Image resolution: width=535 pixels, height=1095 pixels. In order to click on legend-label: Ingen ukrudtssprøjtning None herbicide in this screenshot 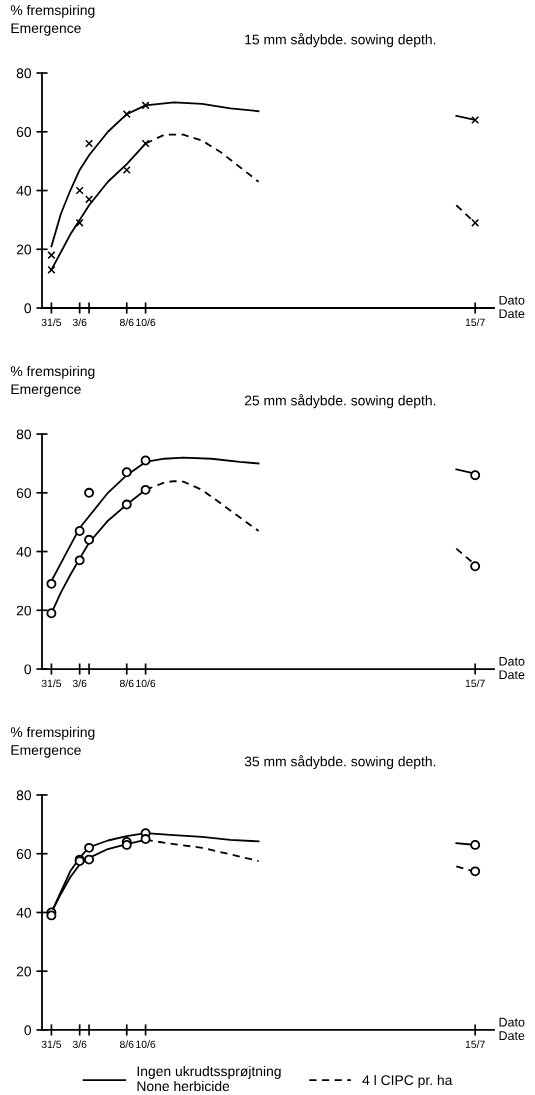, I will do `click(209, 1078)`.